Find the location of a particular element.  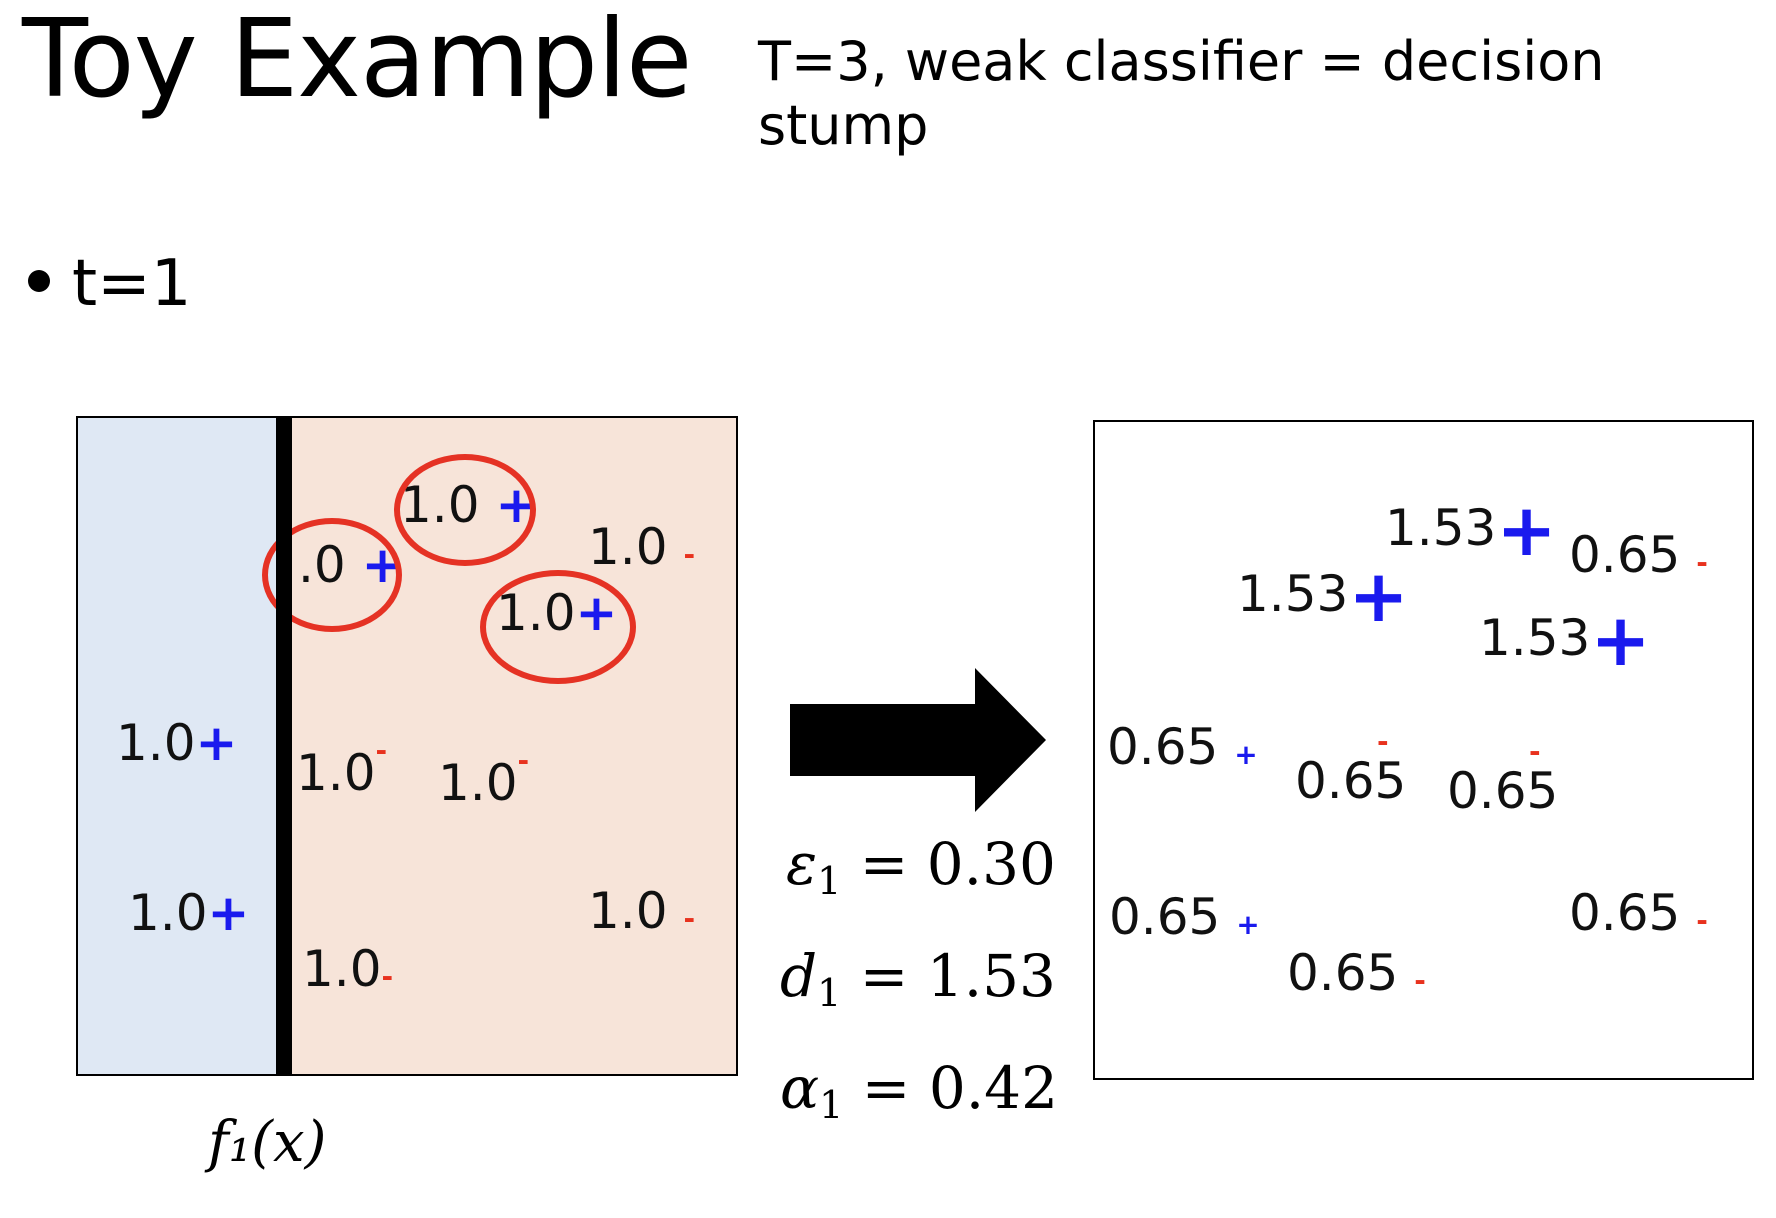

d-equation: d1 = 1.53 is located at coordinates (918, 978).